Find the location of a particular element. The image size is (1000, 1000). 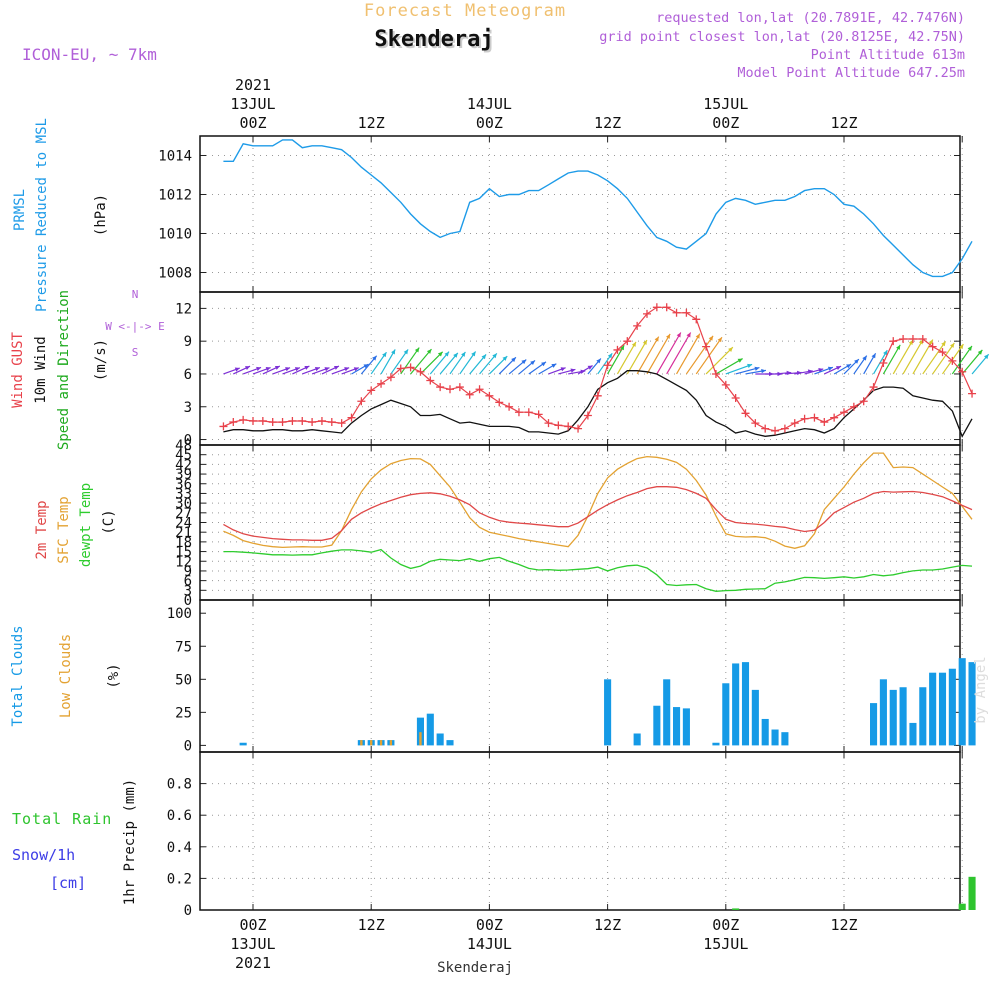

y-tick-label: 48 is located at coordinates (183, 446).